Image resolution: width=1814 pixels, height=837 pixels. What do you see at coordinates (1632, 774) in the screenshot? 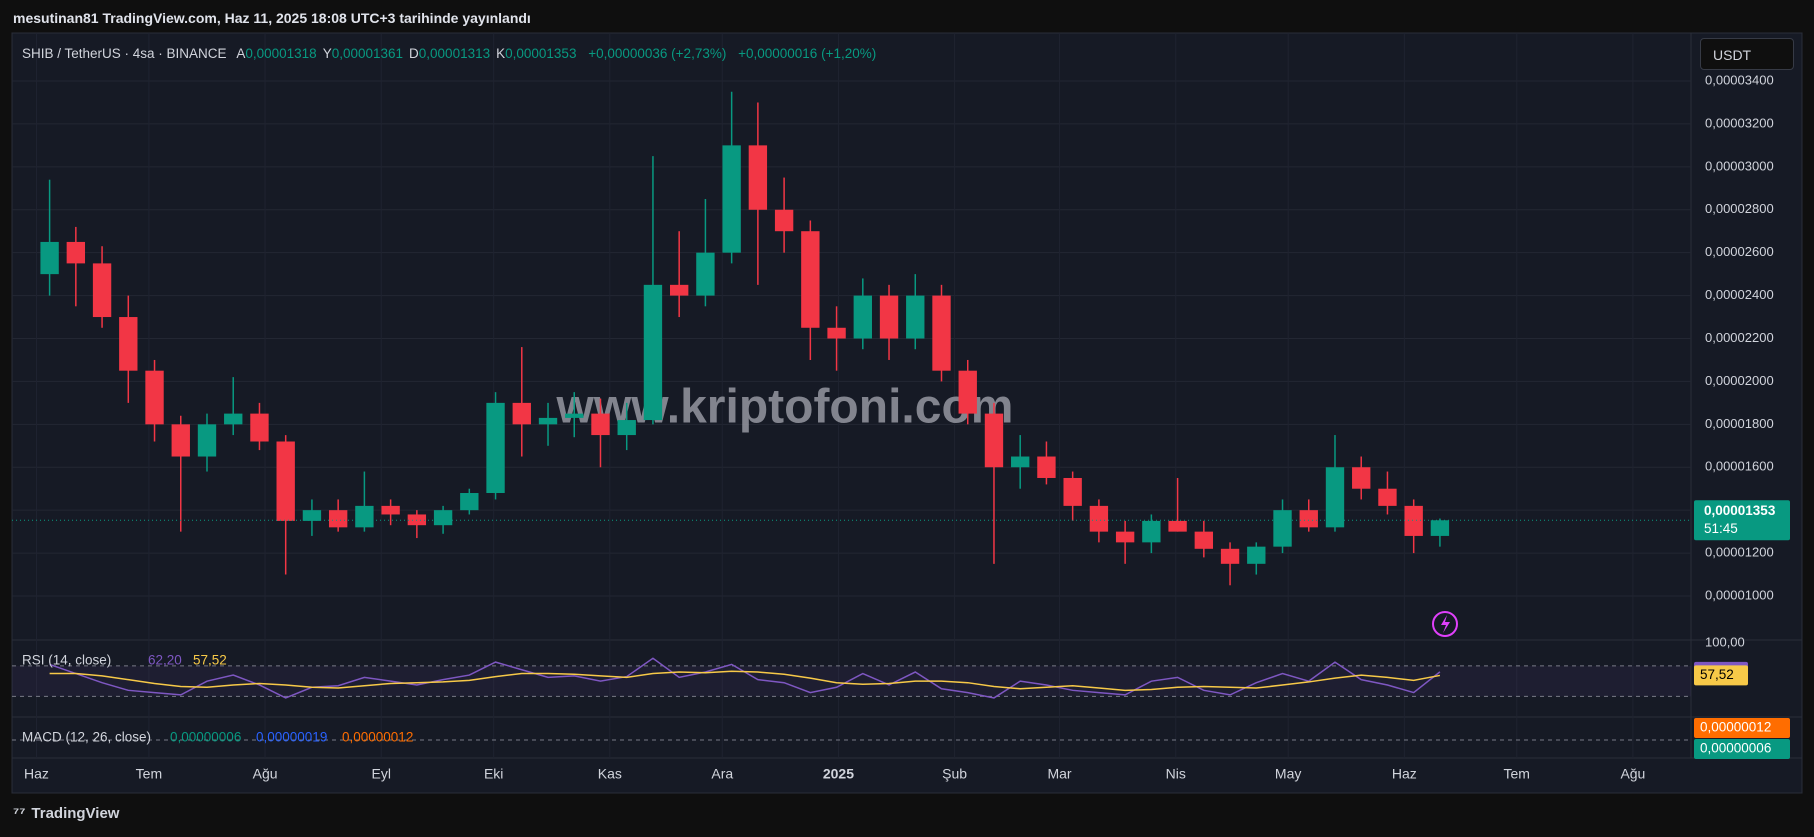
I see `x-tick-label: Ağu` at bounding box center [1632, 774].